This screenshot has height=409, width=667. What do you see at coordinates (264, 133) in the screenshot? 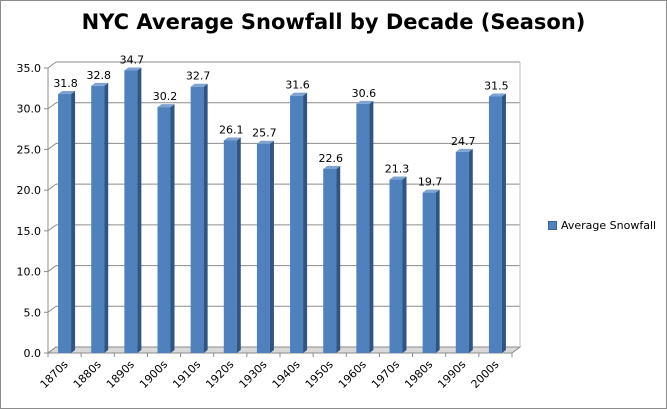
I see `data-label: 25.7` at bounding box center [264, 133].